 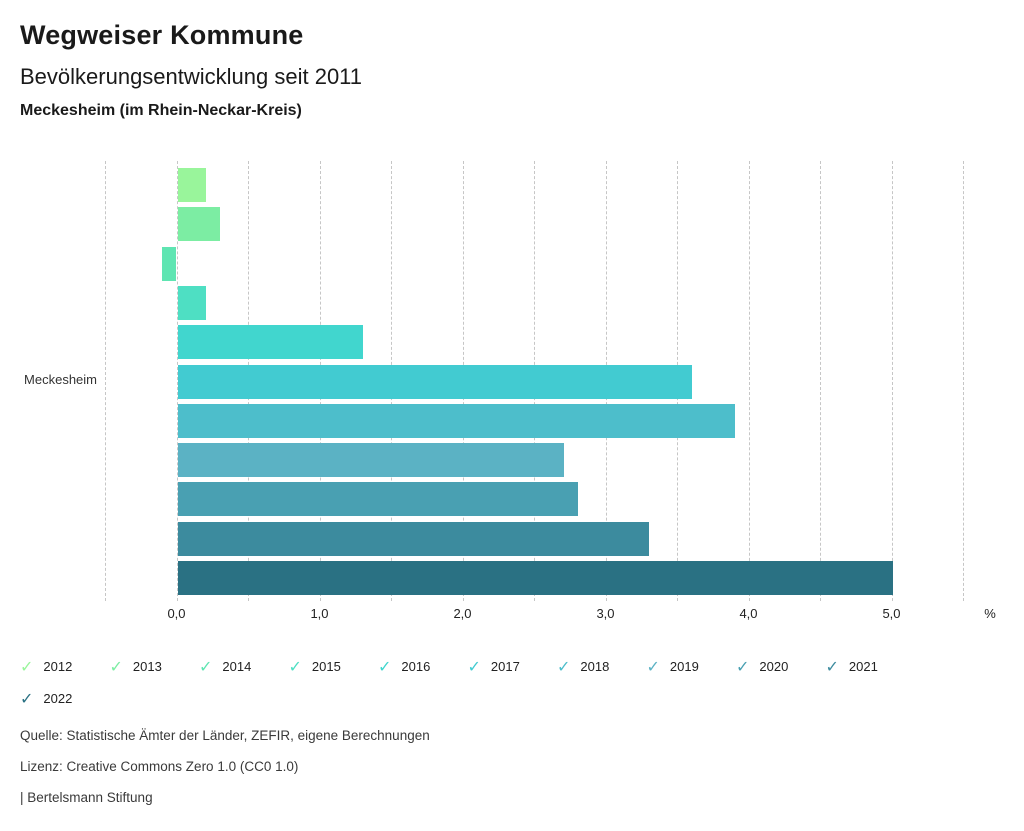 I want to click on x-axis-tick-label: 2,0, so click(x=462, y=613).